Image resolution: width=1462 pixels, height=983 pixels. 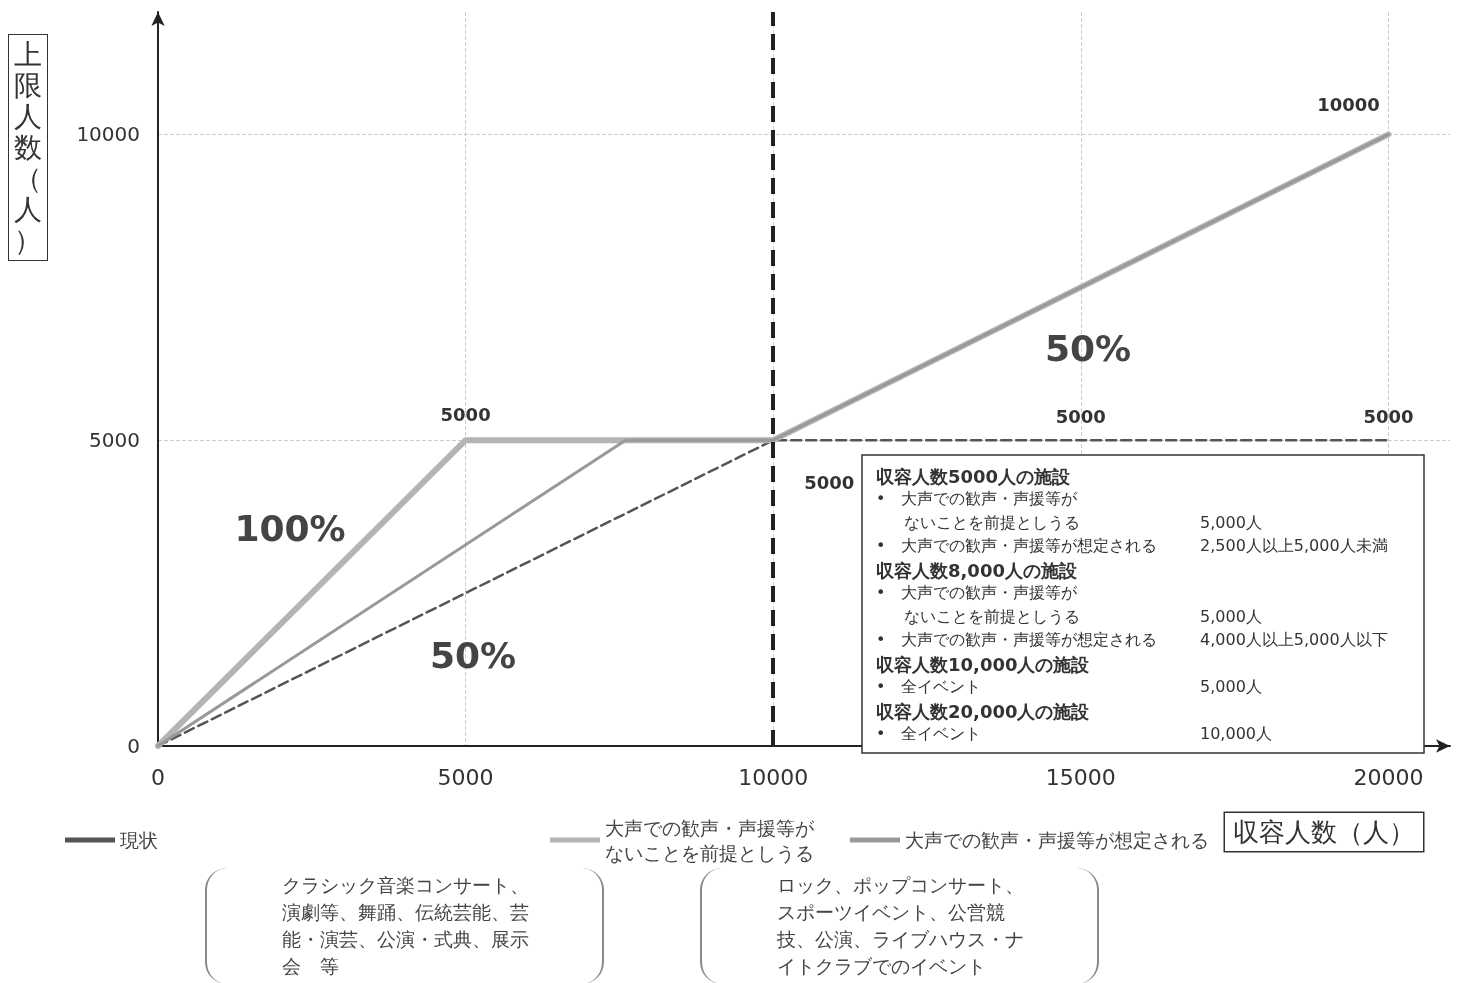 I want to click on annotation: 2,500人以上5,000人未満, so click(x=1294, y=545).